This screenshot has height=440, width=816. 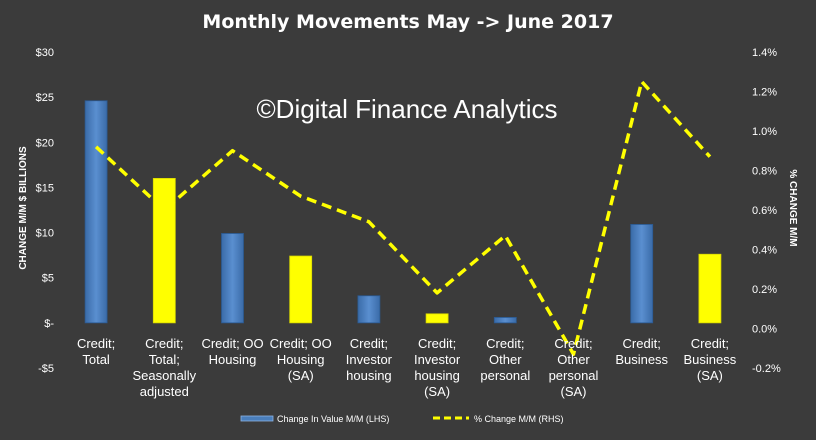 What do you see at coordinates (437, 367) in the screenshot?
I see `category-label: Credit; Investor housing (SA)` at bounding box center [437, 367].